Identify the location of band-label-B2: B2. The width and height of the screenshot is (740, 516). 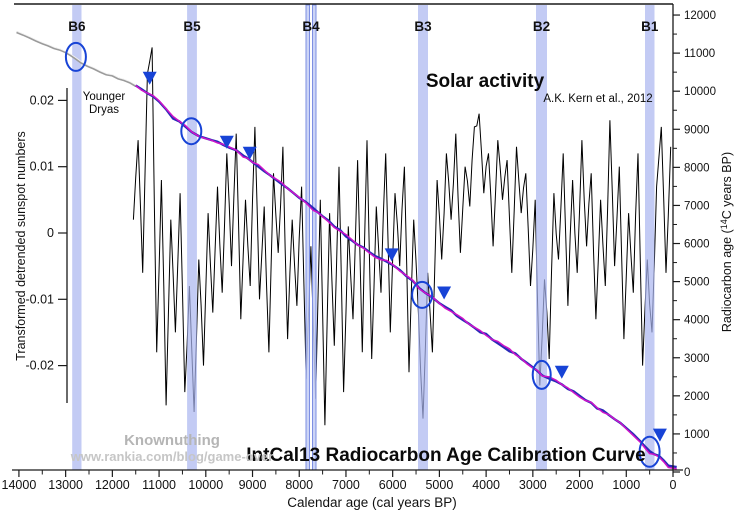
(541, 26).